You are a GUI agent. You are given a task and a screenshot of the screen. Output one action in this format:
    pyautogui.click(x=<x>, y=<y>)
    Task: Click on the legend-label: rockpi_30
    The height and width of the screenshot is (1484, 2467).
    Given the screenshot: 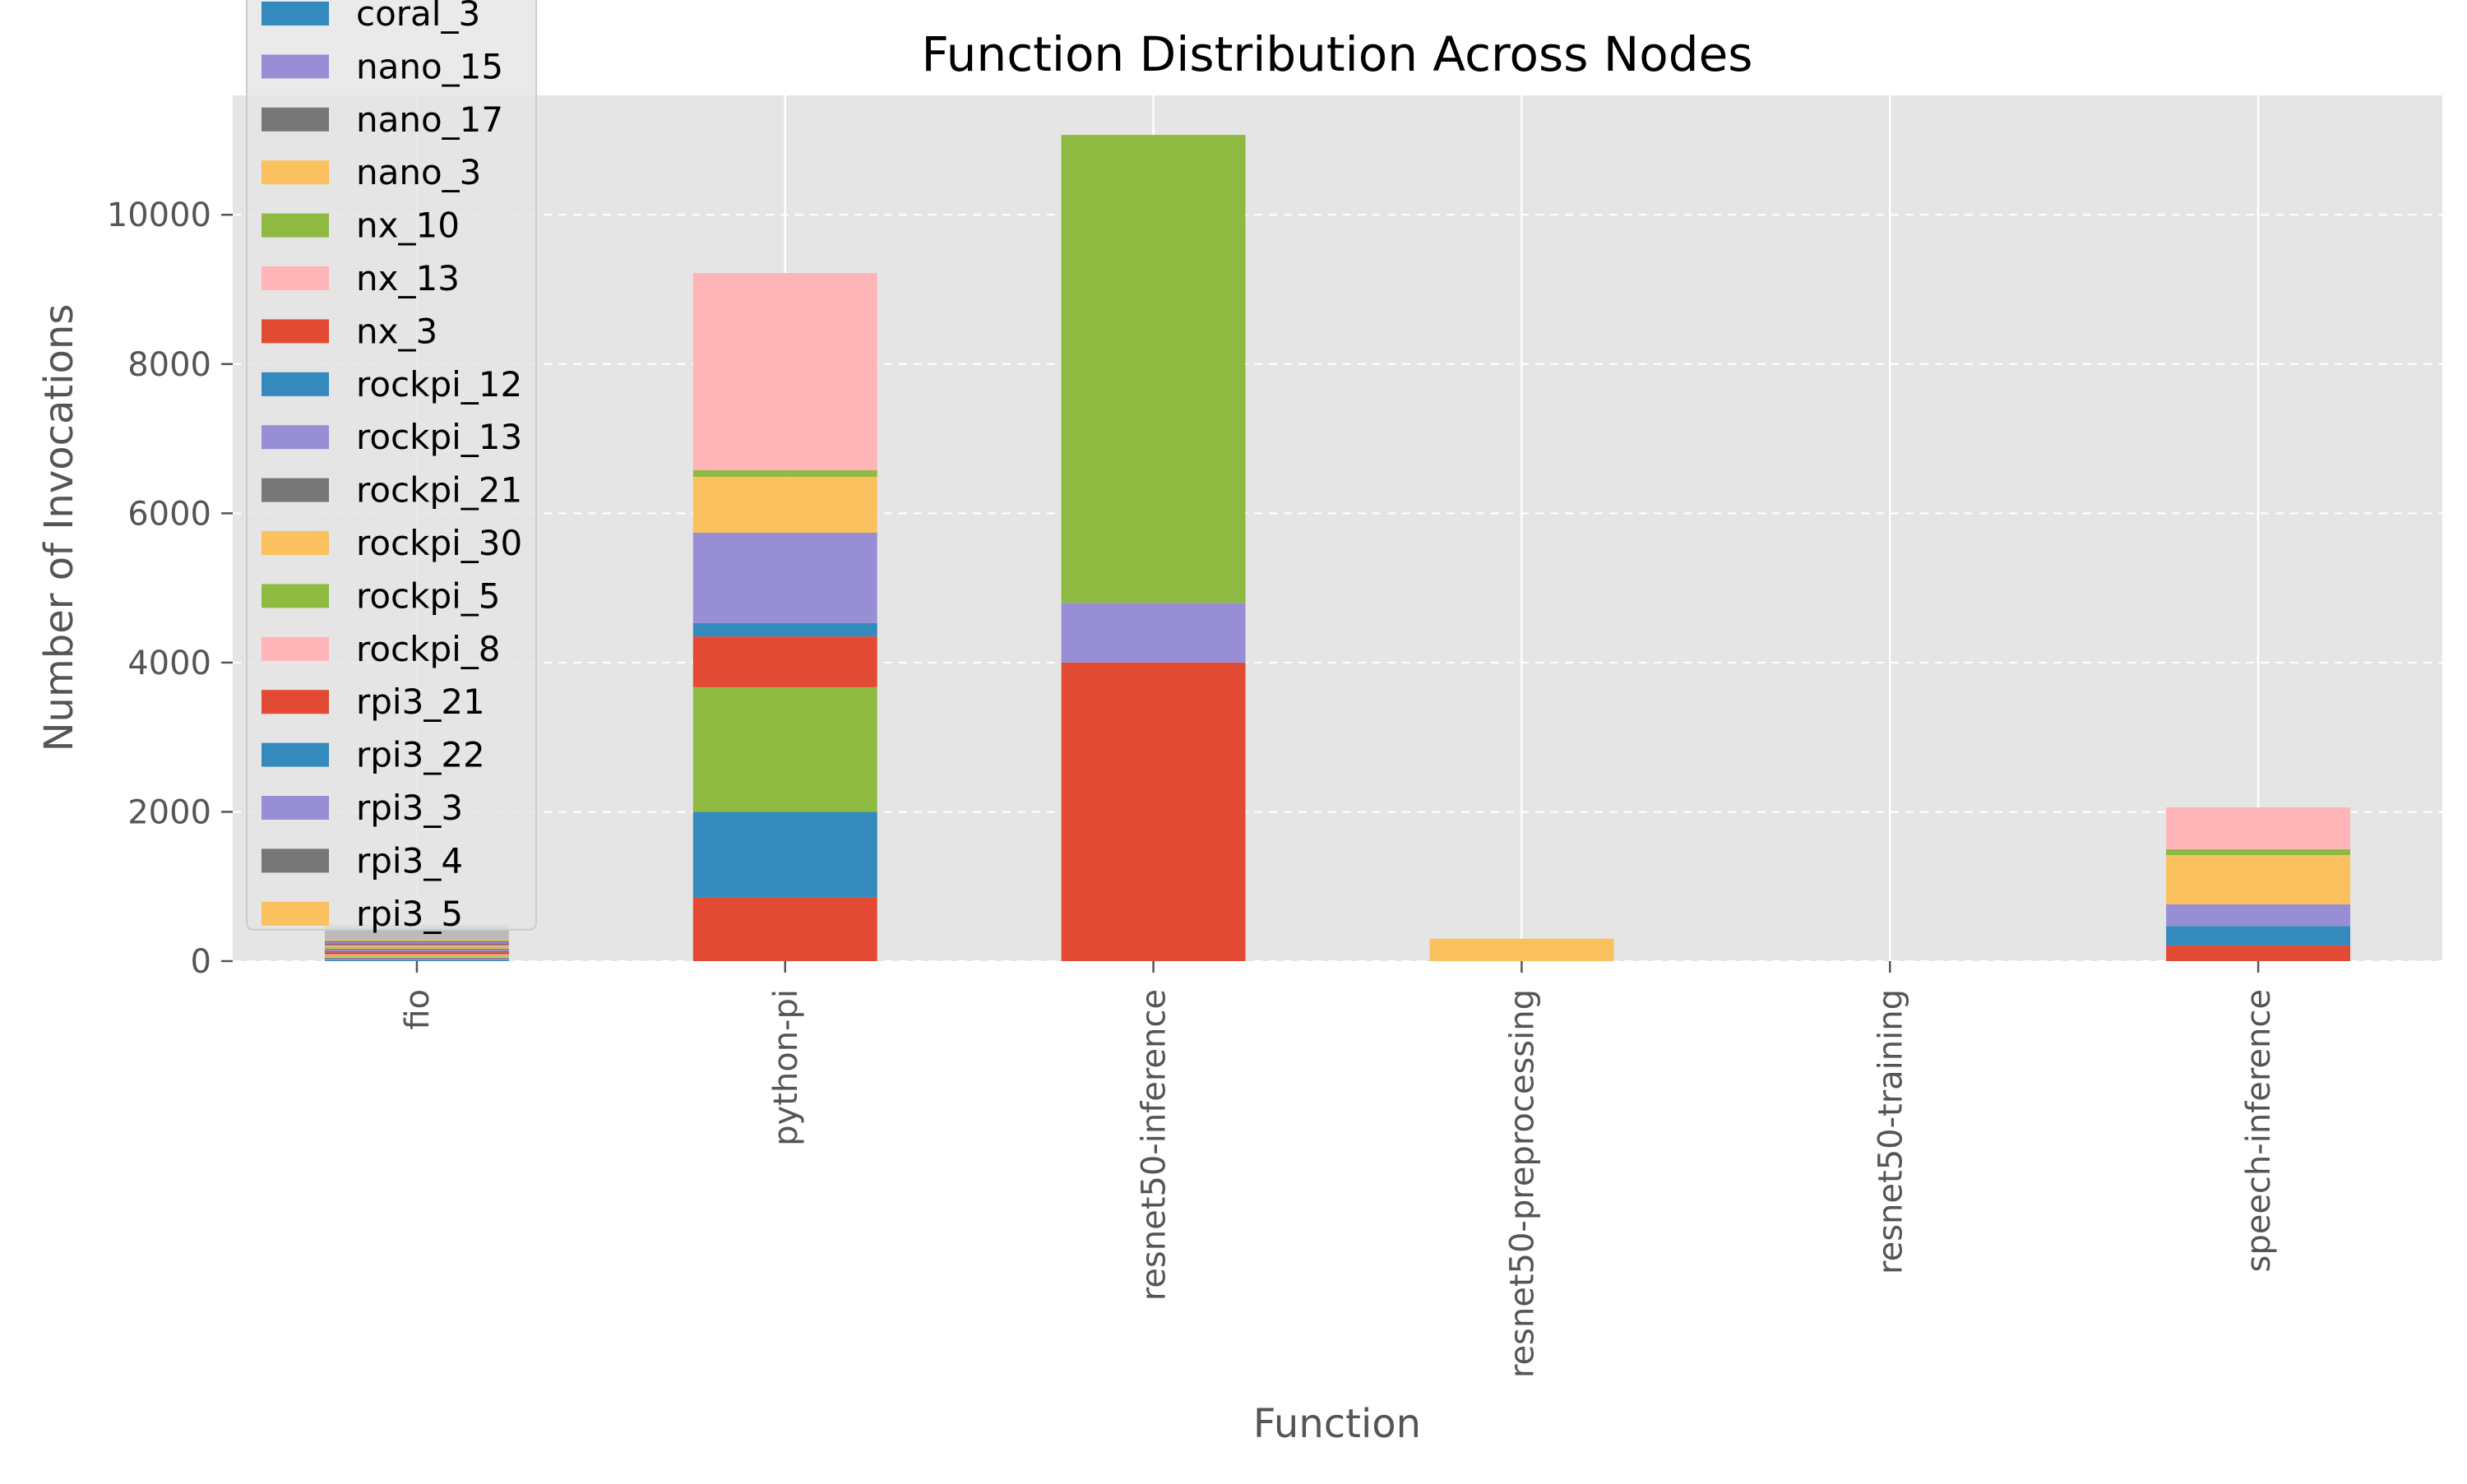 What is the action you would take?
    pyautogui.click(x=439, y=543)
    